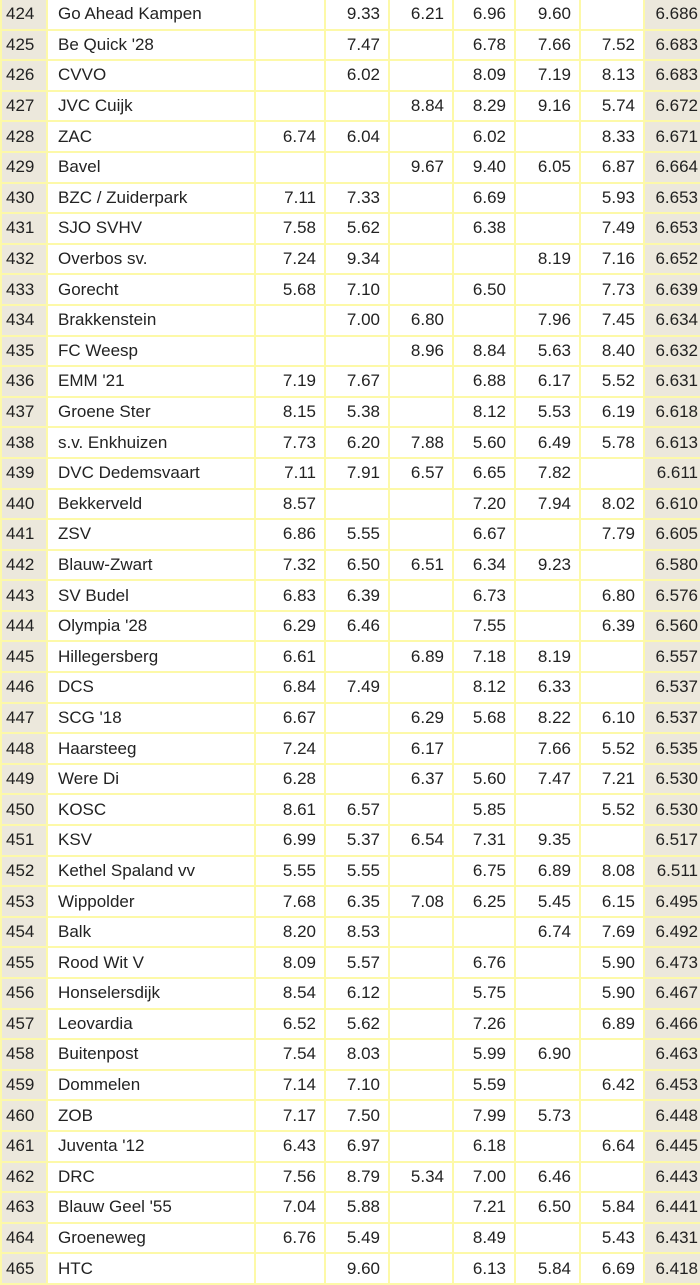 This screenshot has height=1285, width=700. Describe the element at coordinates (351, 14) in the screenshot. I see `table-row: 424 Go Ahead Kampen 9.33 6.21 6.96 9.60 6.686` at that location.